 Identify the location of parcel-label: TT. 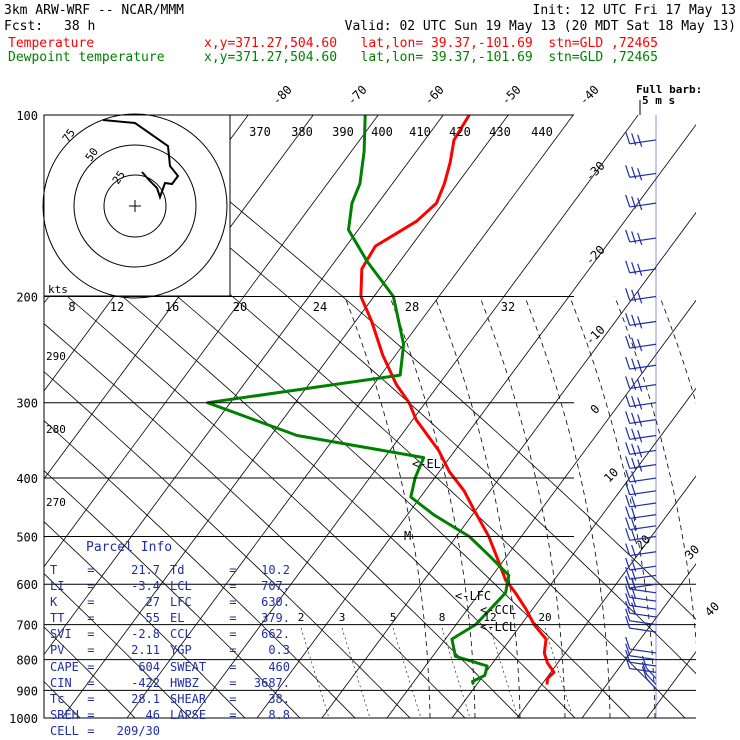
(57, 618).